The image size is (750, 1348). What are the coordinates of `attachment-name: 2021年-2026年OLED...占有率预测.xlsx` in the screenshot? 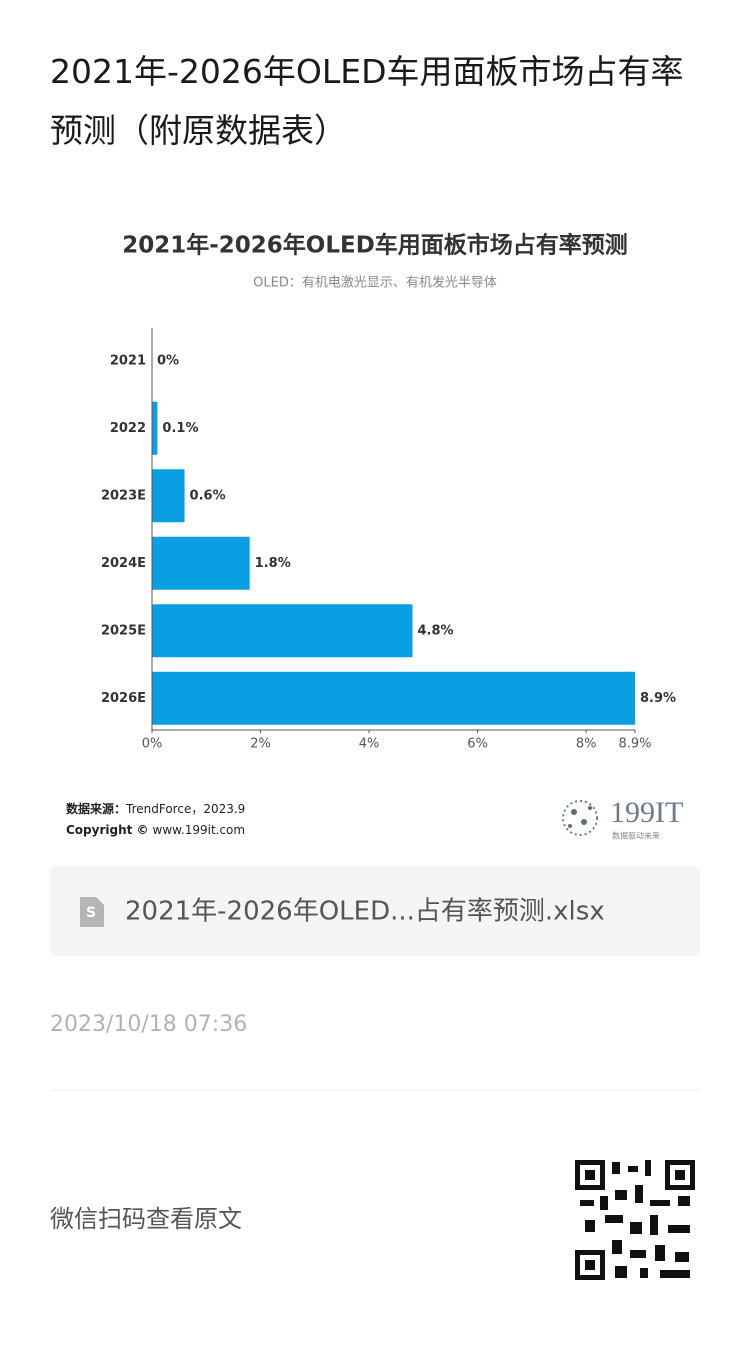 It's located at (365, 912).